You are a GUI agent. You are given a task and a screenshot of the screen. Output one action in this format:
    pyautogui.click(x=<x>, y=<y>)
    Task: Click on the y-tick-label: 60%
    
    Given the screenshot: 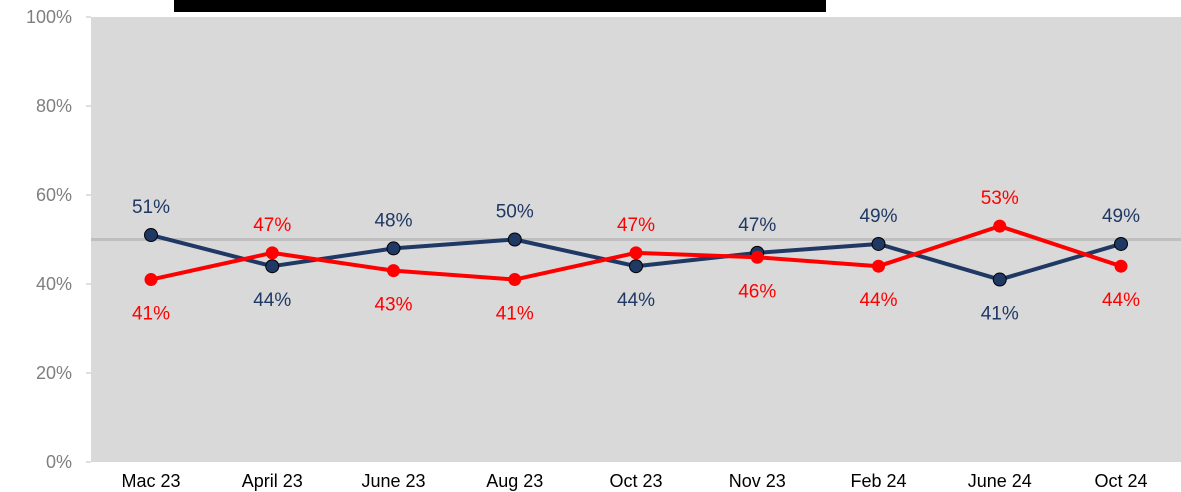 What is the action you would take?
    pyautogui.click(x=54, y=195)
    